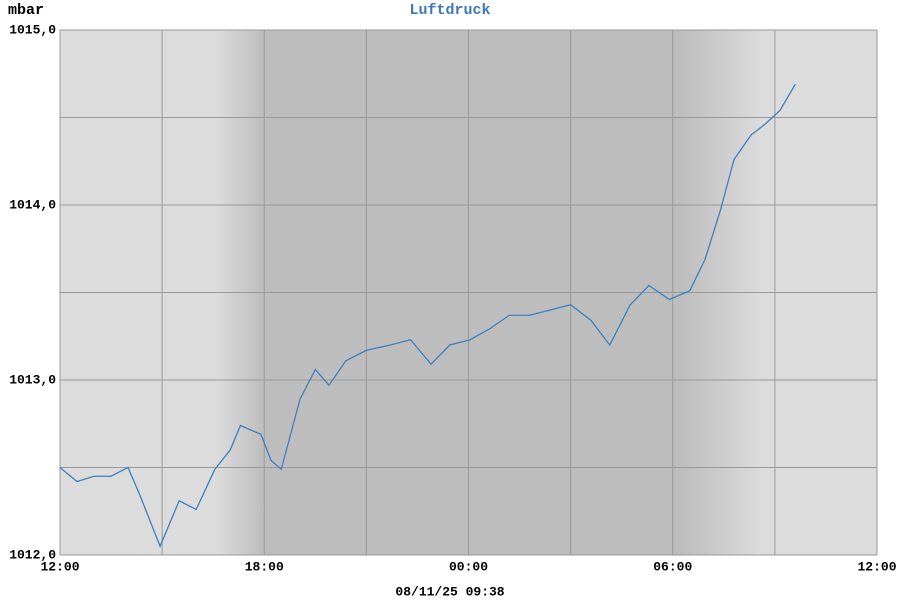 This screenshot has height=600, width=900. I want to click on x-tick-label: 06:00, so click(672, 566).